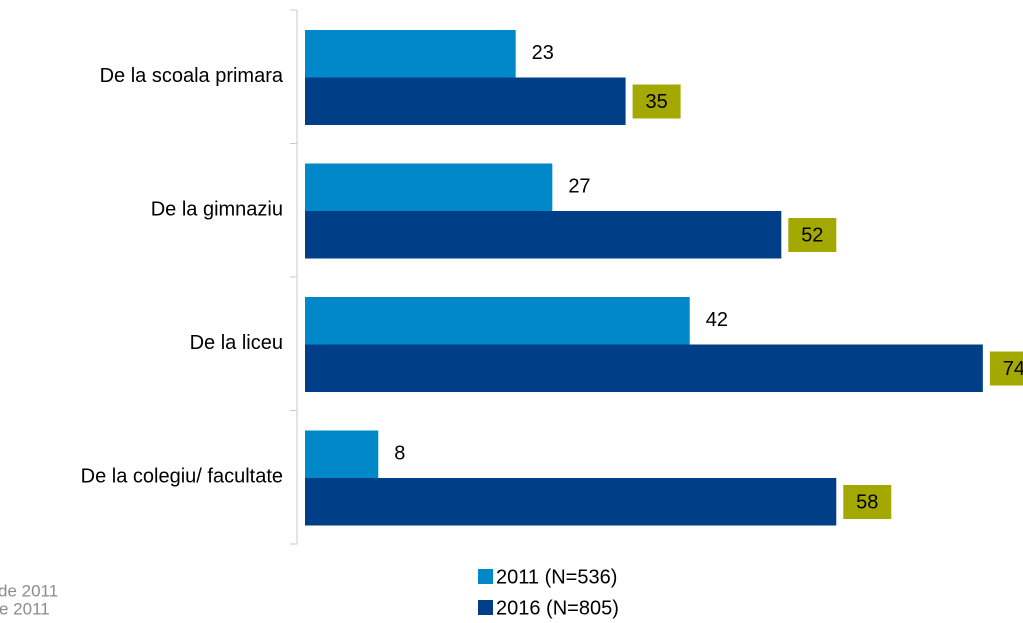 This screenshot has width=1023, height=623. Describe the element at coordinates (236, 343) in the screenshot. I see `category-label: De la liceu` at that location.